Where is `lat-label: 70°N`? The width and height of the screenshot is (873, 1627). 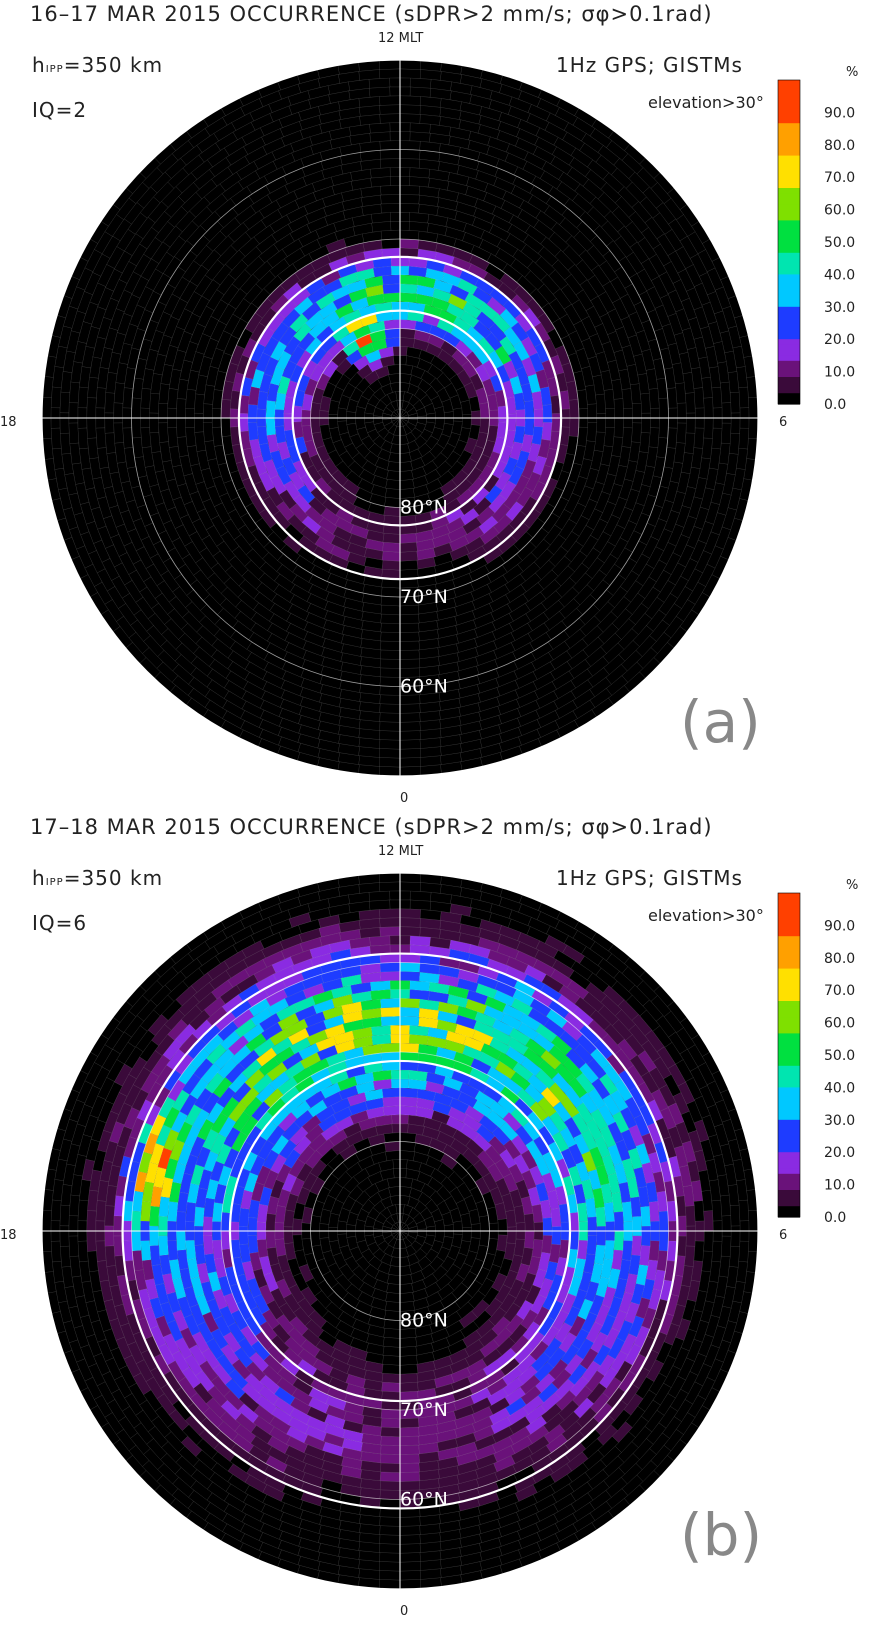 lat-label: 70°N is located at coordinates (424, 597).